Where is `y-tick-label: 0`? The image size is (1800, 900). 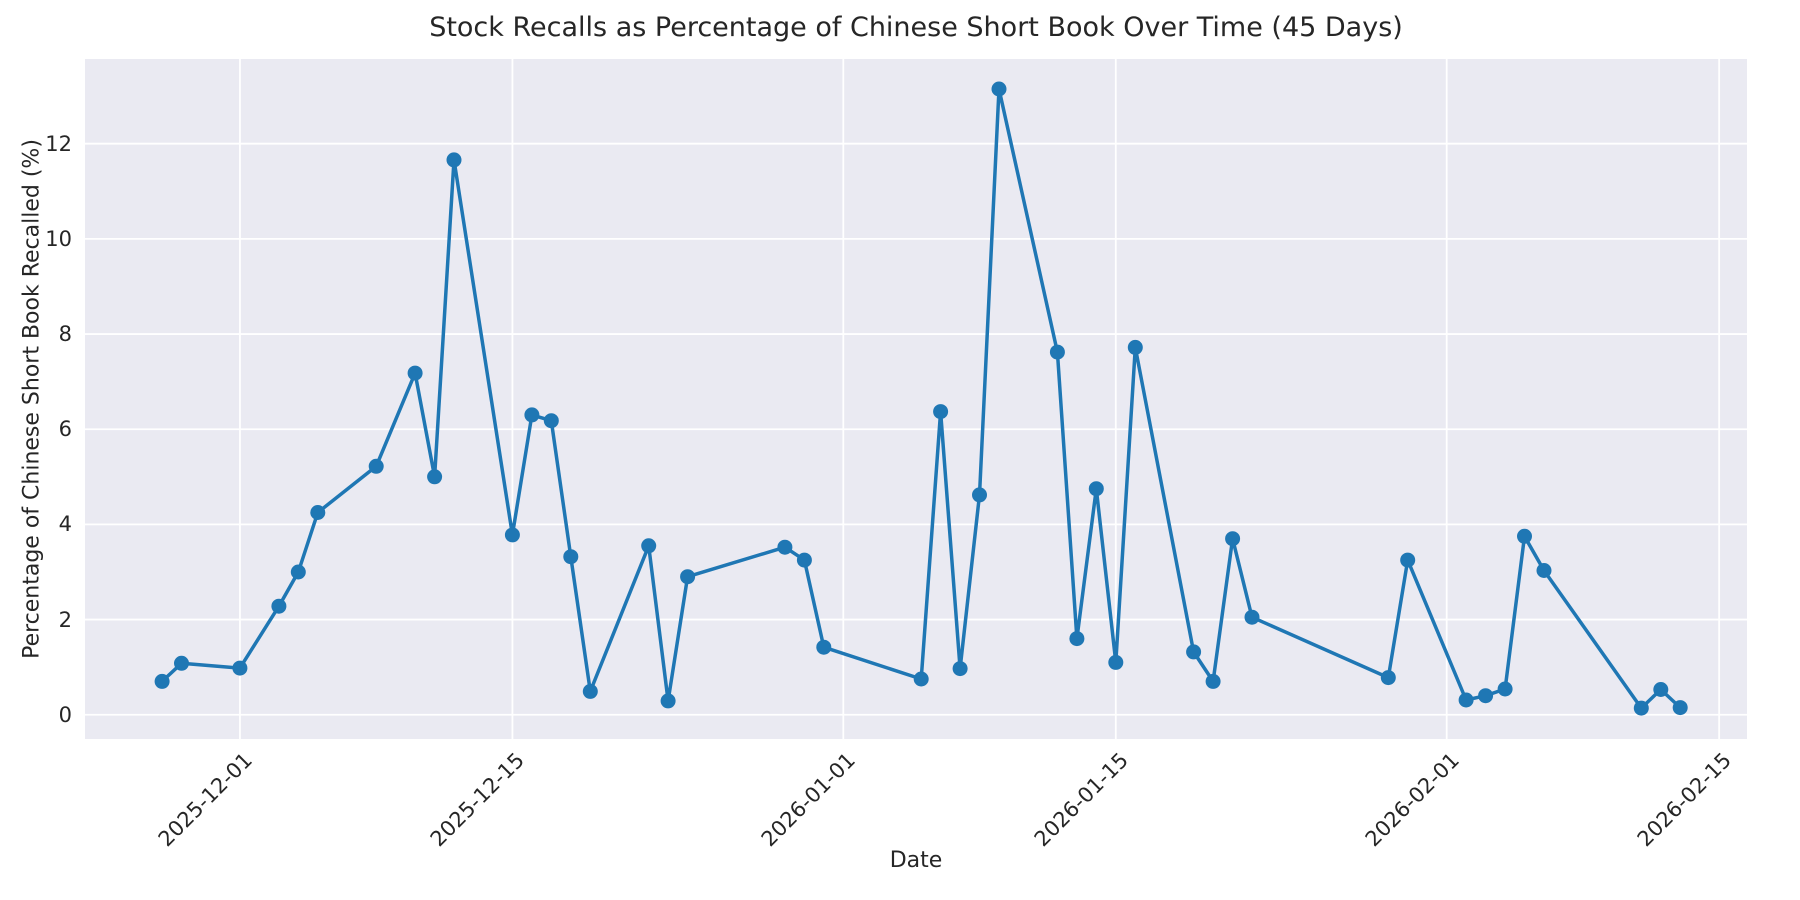
y-tick-label: 0 is located at coordinates (65, 714).